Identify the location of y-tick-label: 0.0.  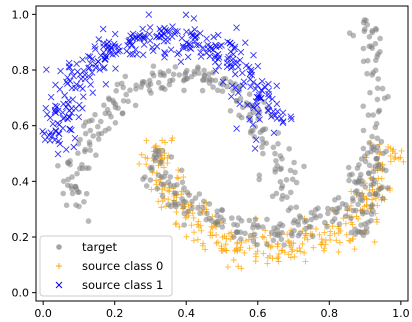
(21, 293).